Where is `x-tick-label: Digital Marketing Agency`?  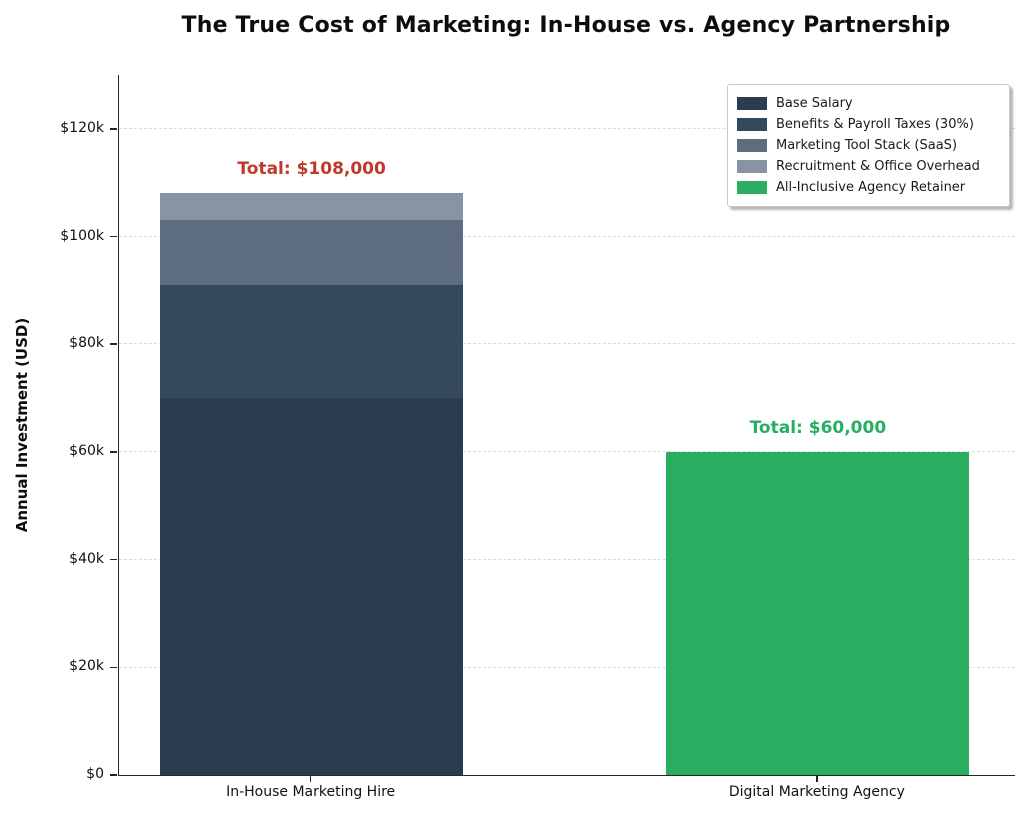
x-tick-label: Digital Marketing Agency is located at coordinates (816, 792).